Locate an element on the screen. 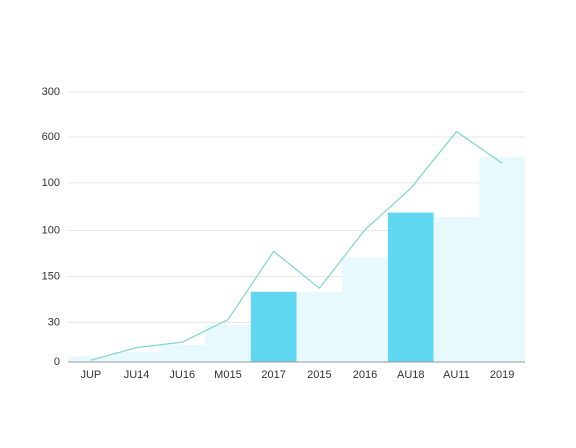  x-tick-label: 2017 is located at coordinates (273, 375).